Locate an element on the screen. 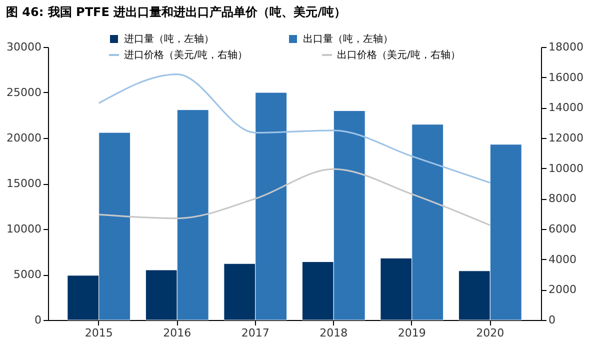  legend-label: 出口量（吨，左轴） is located at coordinates (348, 39).